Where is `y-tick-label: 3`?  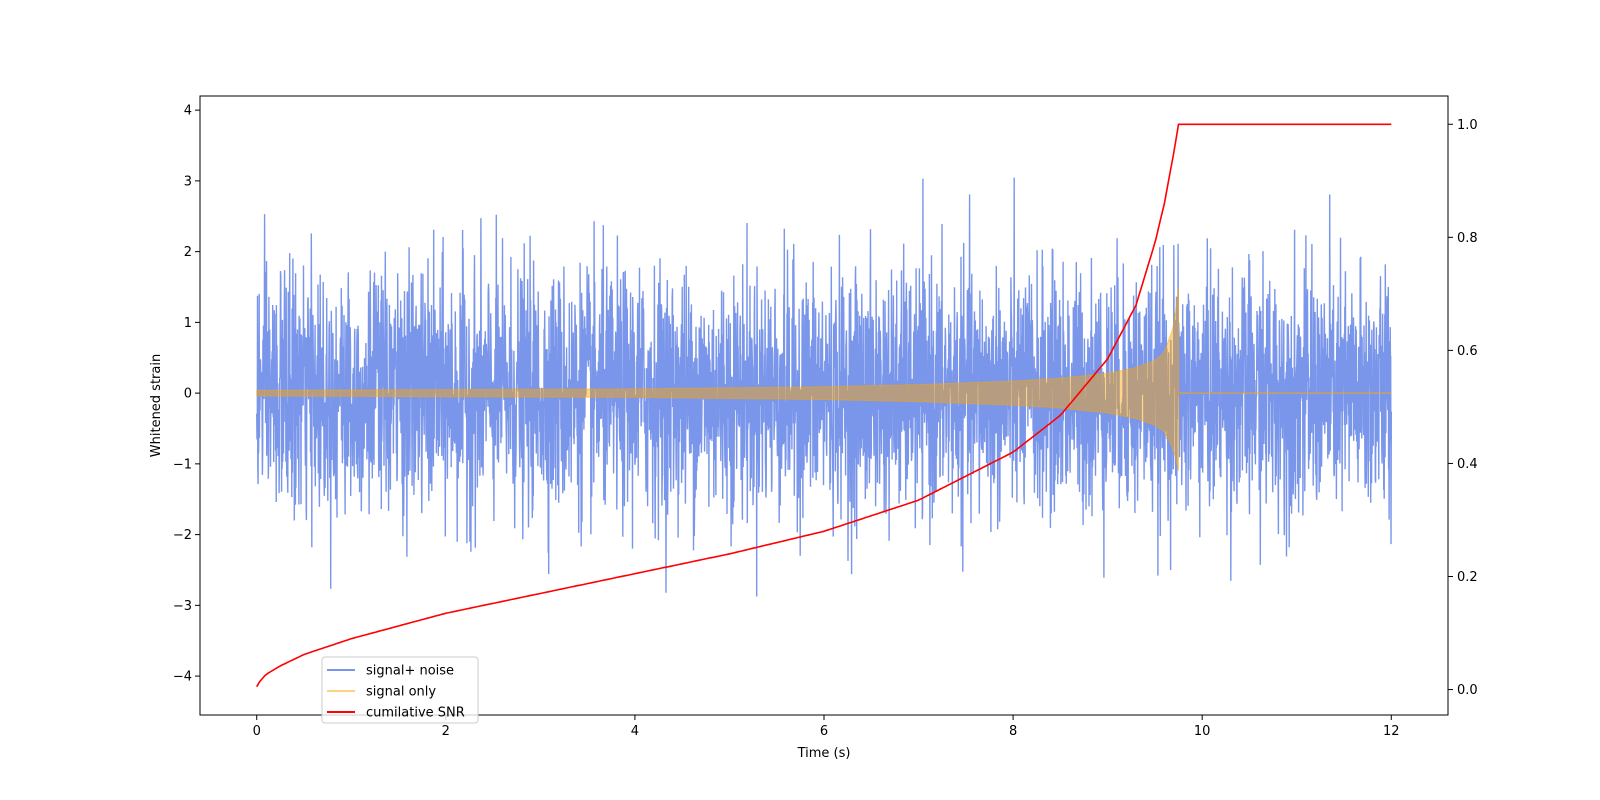 y-tick-label: 3 is located at coordinates (188, 181).